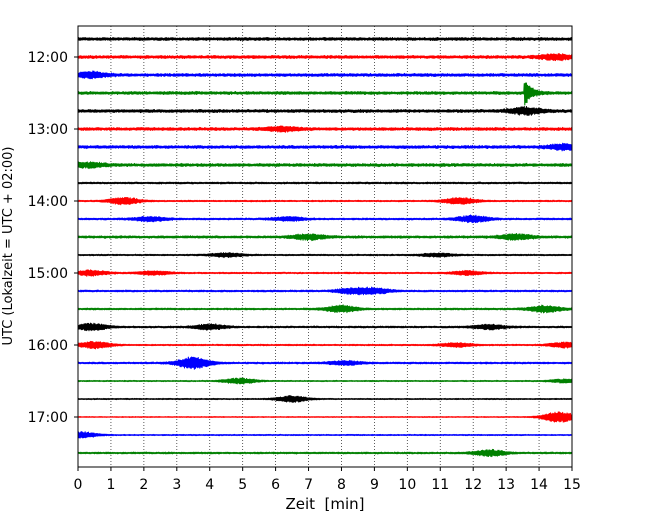  What do you see at coordinates (48, 418) in the screenshot?
I see `y-tick-label-5: 17:00` at bounding box center [48, 418].